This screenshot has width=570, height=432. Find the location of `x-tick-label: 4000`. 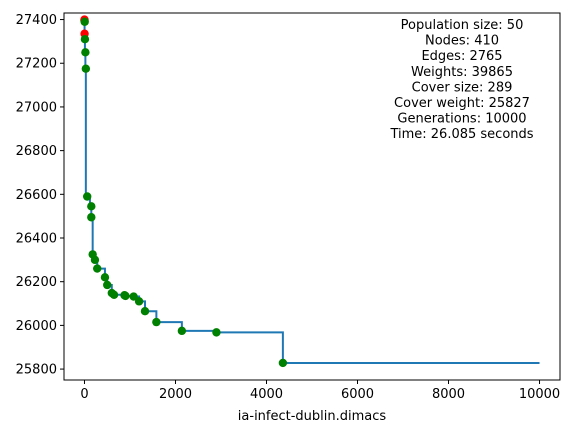

x-tick-label: 4000 is located at coordinates (266, 394).